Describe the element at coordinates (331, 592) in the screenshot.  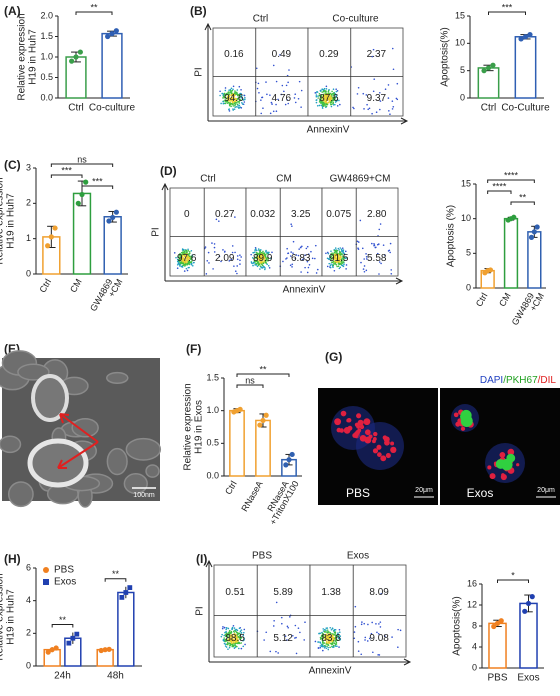
I see `quadrant-value: 1.38` at that location.